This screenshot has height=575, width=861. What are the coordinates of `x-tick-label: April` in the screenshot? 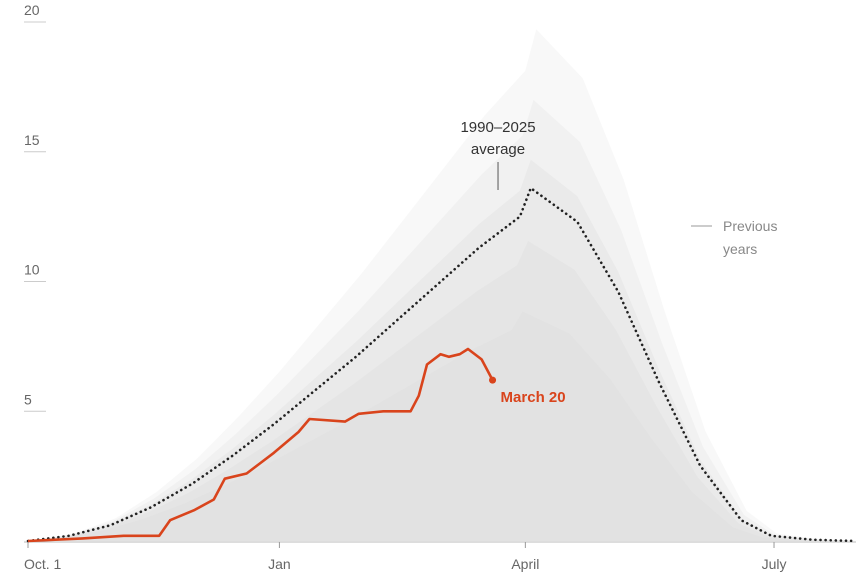 It's located at (525, 564).